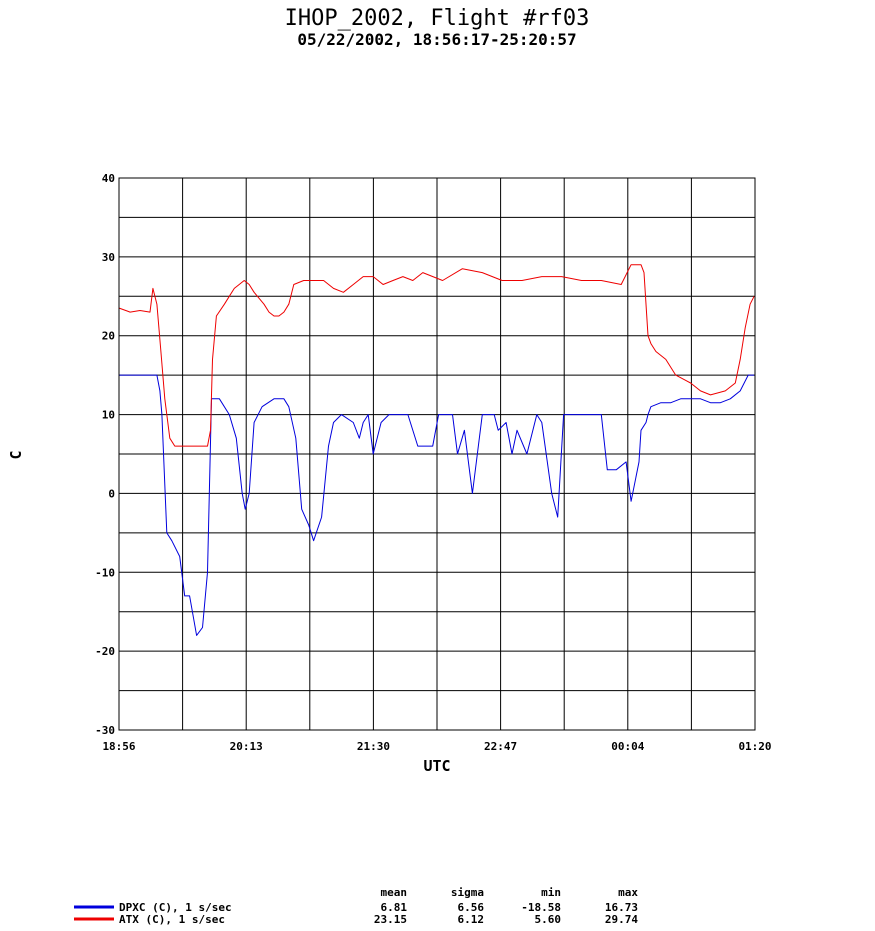 The height and width of the screenshot is (931, 875). Describe the element at coordinates (621, 919) in the screenshot. I see `stat-atx-max: 29.74` at that location.